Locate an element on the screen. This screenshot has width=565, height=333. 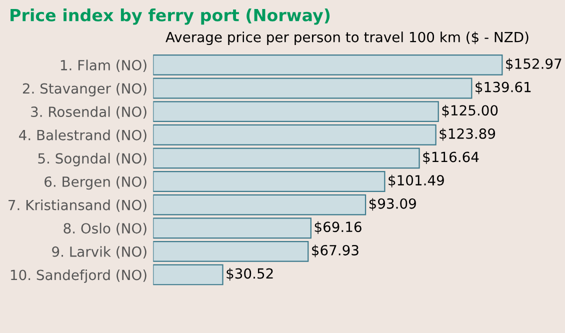
data-label: $116.64 is located at coordinates (451, 157).